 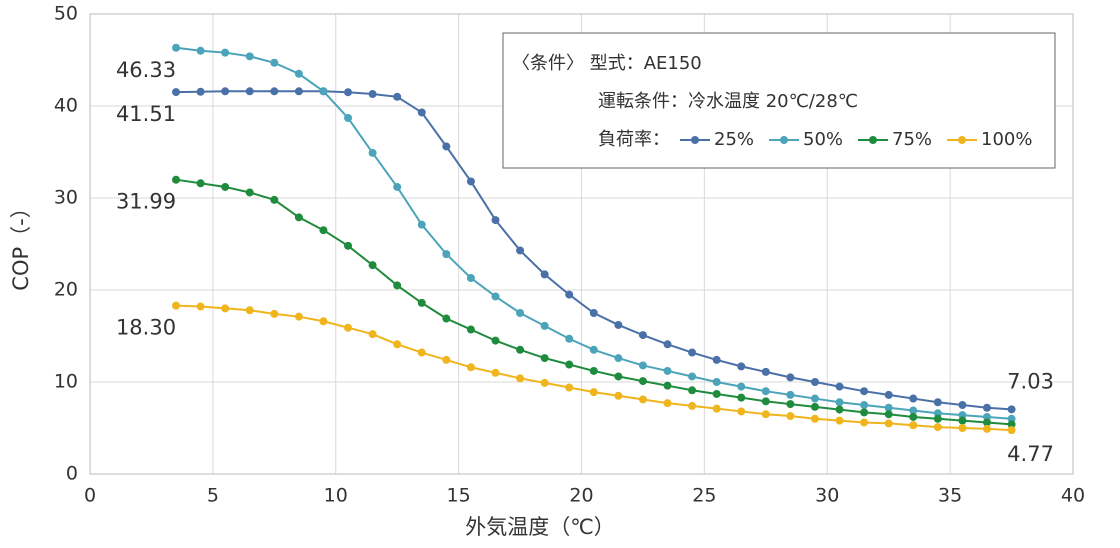 I want to click on y-tick-label: 0, so click(x=72, y=474).